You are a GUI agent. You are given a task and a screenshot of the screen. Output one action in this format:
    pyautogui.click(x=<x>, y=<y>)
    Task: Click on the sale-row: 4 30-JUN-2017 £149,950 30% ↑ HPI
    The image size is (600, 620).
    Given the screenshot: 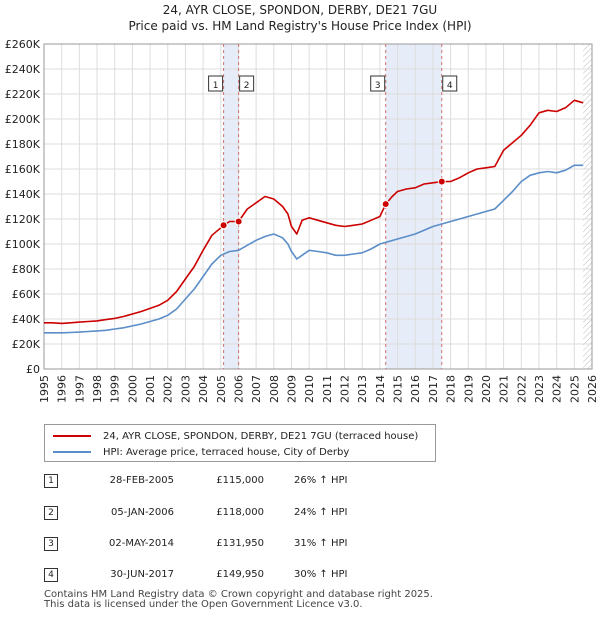 What is the action you would take?
    pyautogui.click(x=244, y=576)
    